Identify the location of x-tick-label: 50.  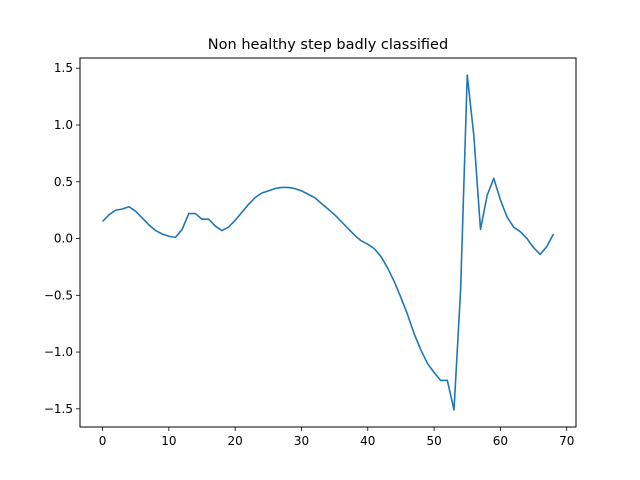
(433, 441).